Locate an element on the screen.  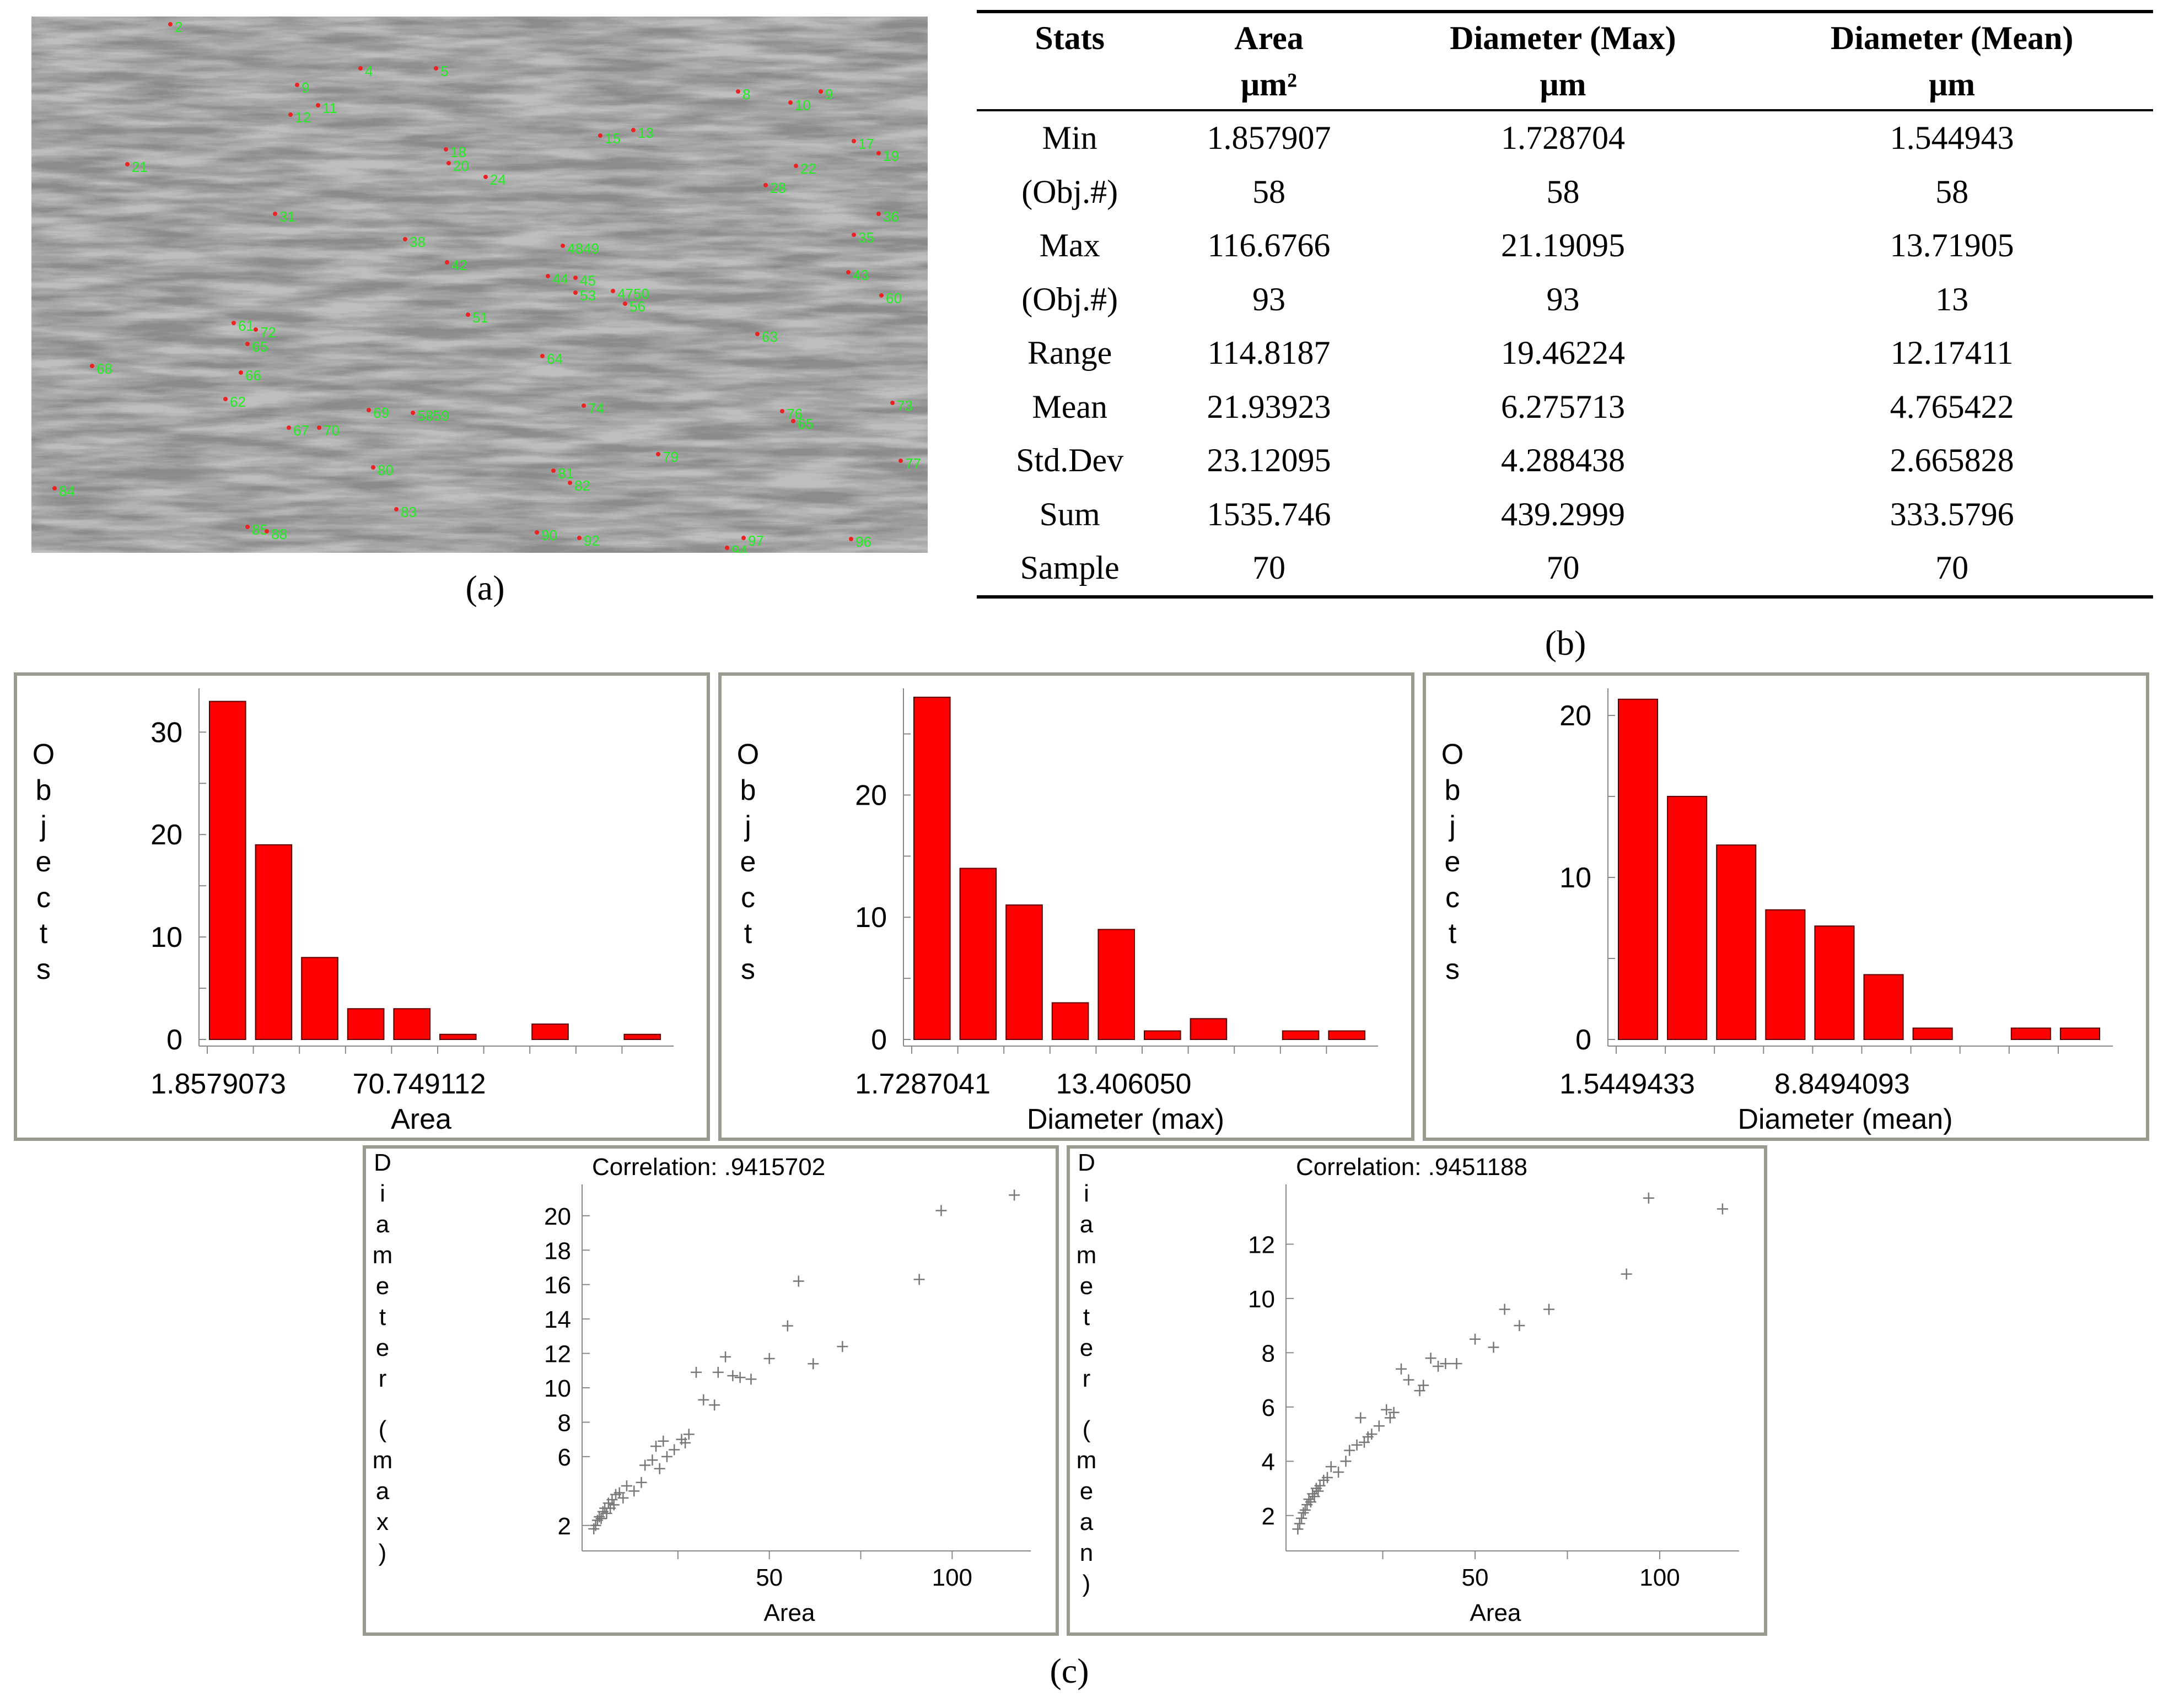
y-tick-label: 8 is located at coordinates (1268, 1353).